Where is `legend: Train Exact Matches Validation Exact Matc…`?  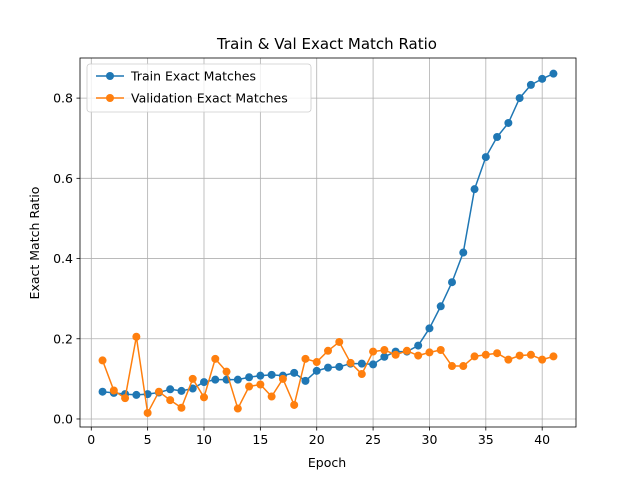
legend: Train Exact Matches Validation Exact Matc… is located at coordinates (199, 88).